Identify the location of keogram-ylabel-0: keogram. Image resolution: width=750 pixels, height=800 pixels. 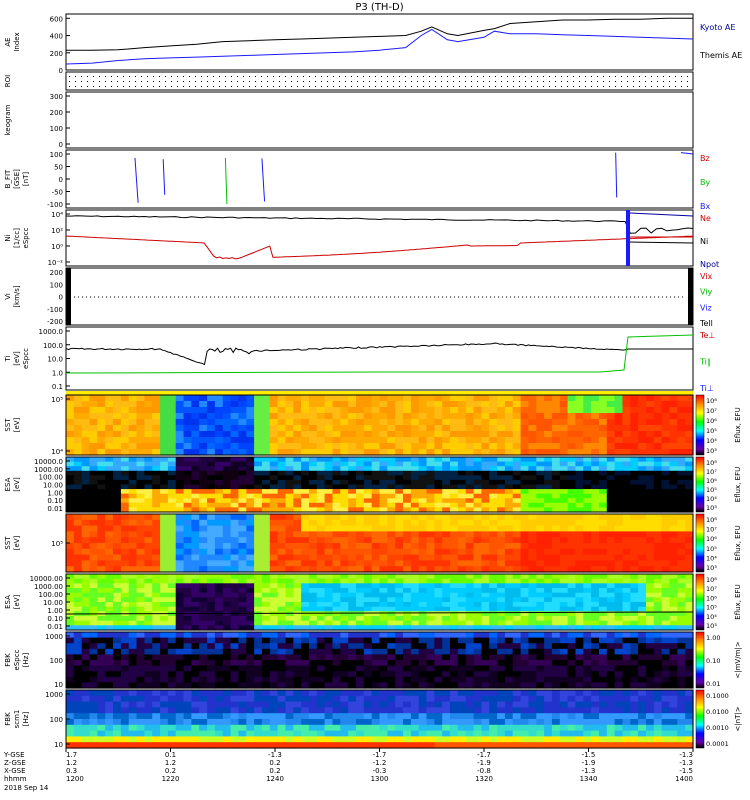
(8, 119).